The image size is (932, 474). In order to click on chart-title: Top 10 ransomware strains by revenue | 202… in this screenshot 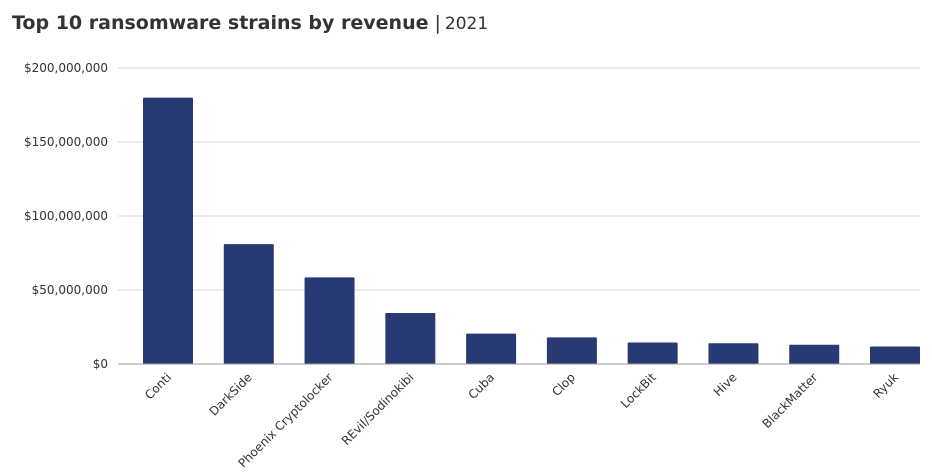, I will do `click(250, 23)`.